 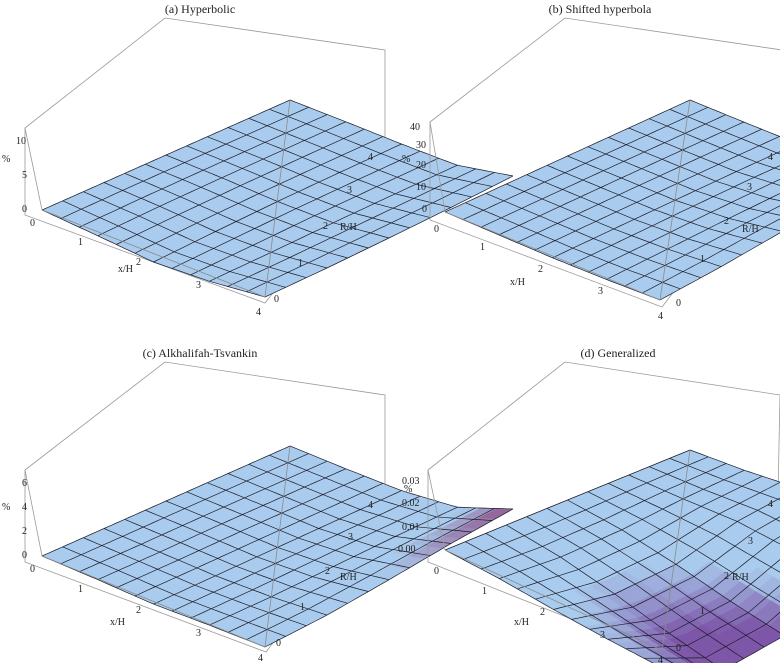 I want to click on z-tick-label: 40, so click(x=415, y=127).